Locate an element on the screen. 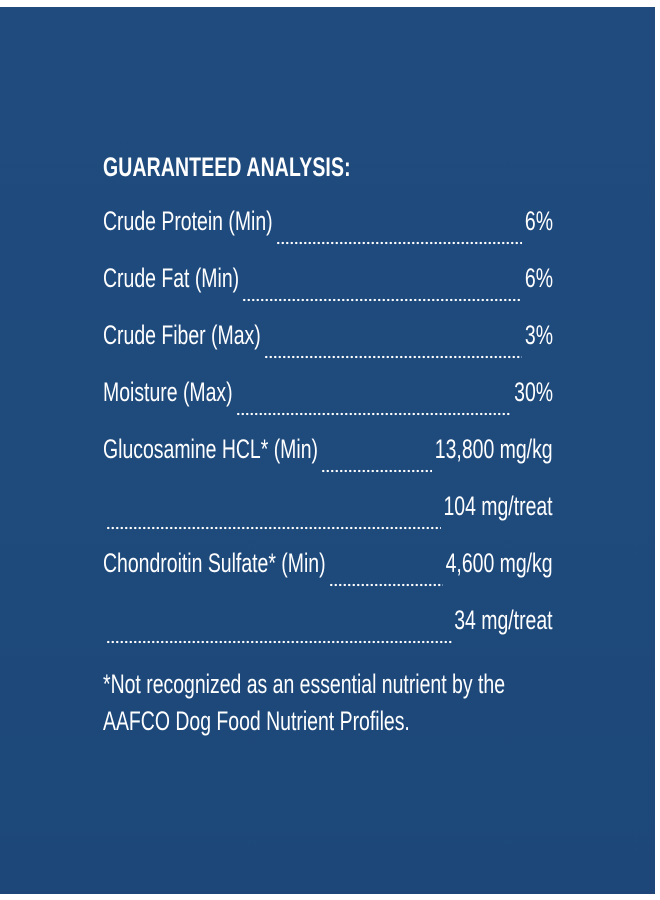  analysis-value: 104 mg/treat is located at coordinates (498, 506).